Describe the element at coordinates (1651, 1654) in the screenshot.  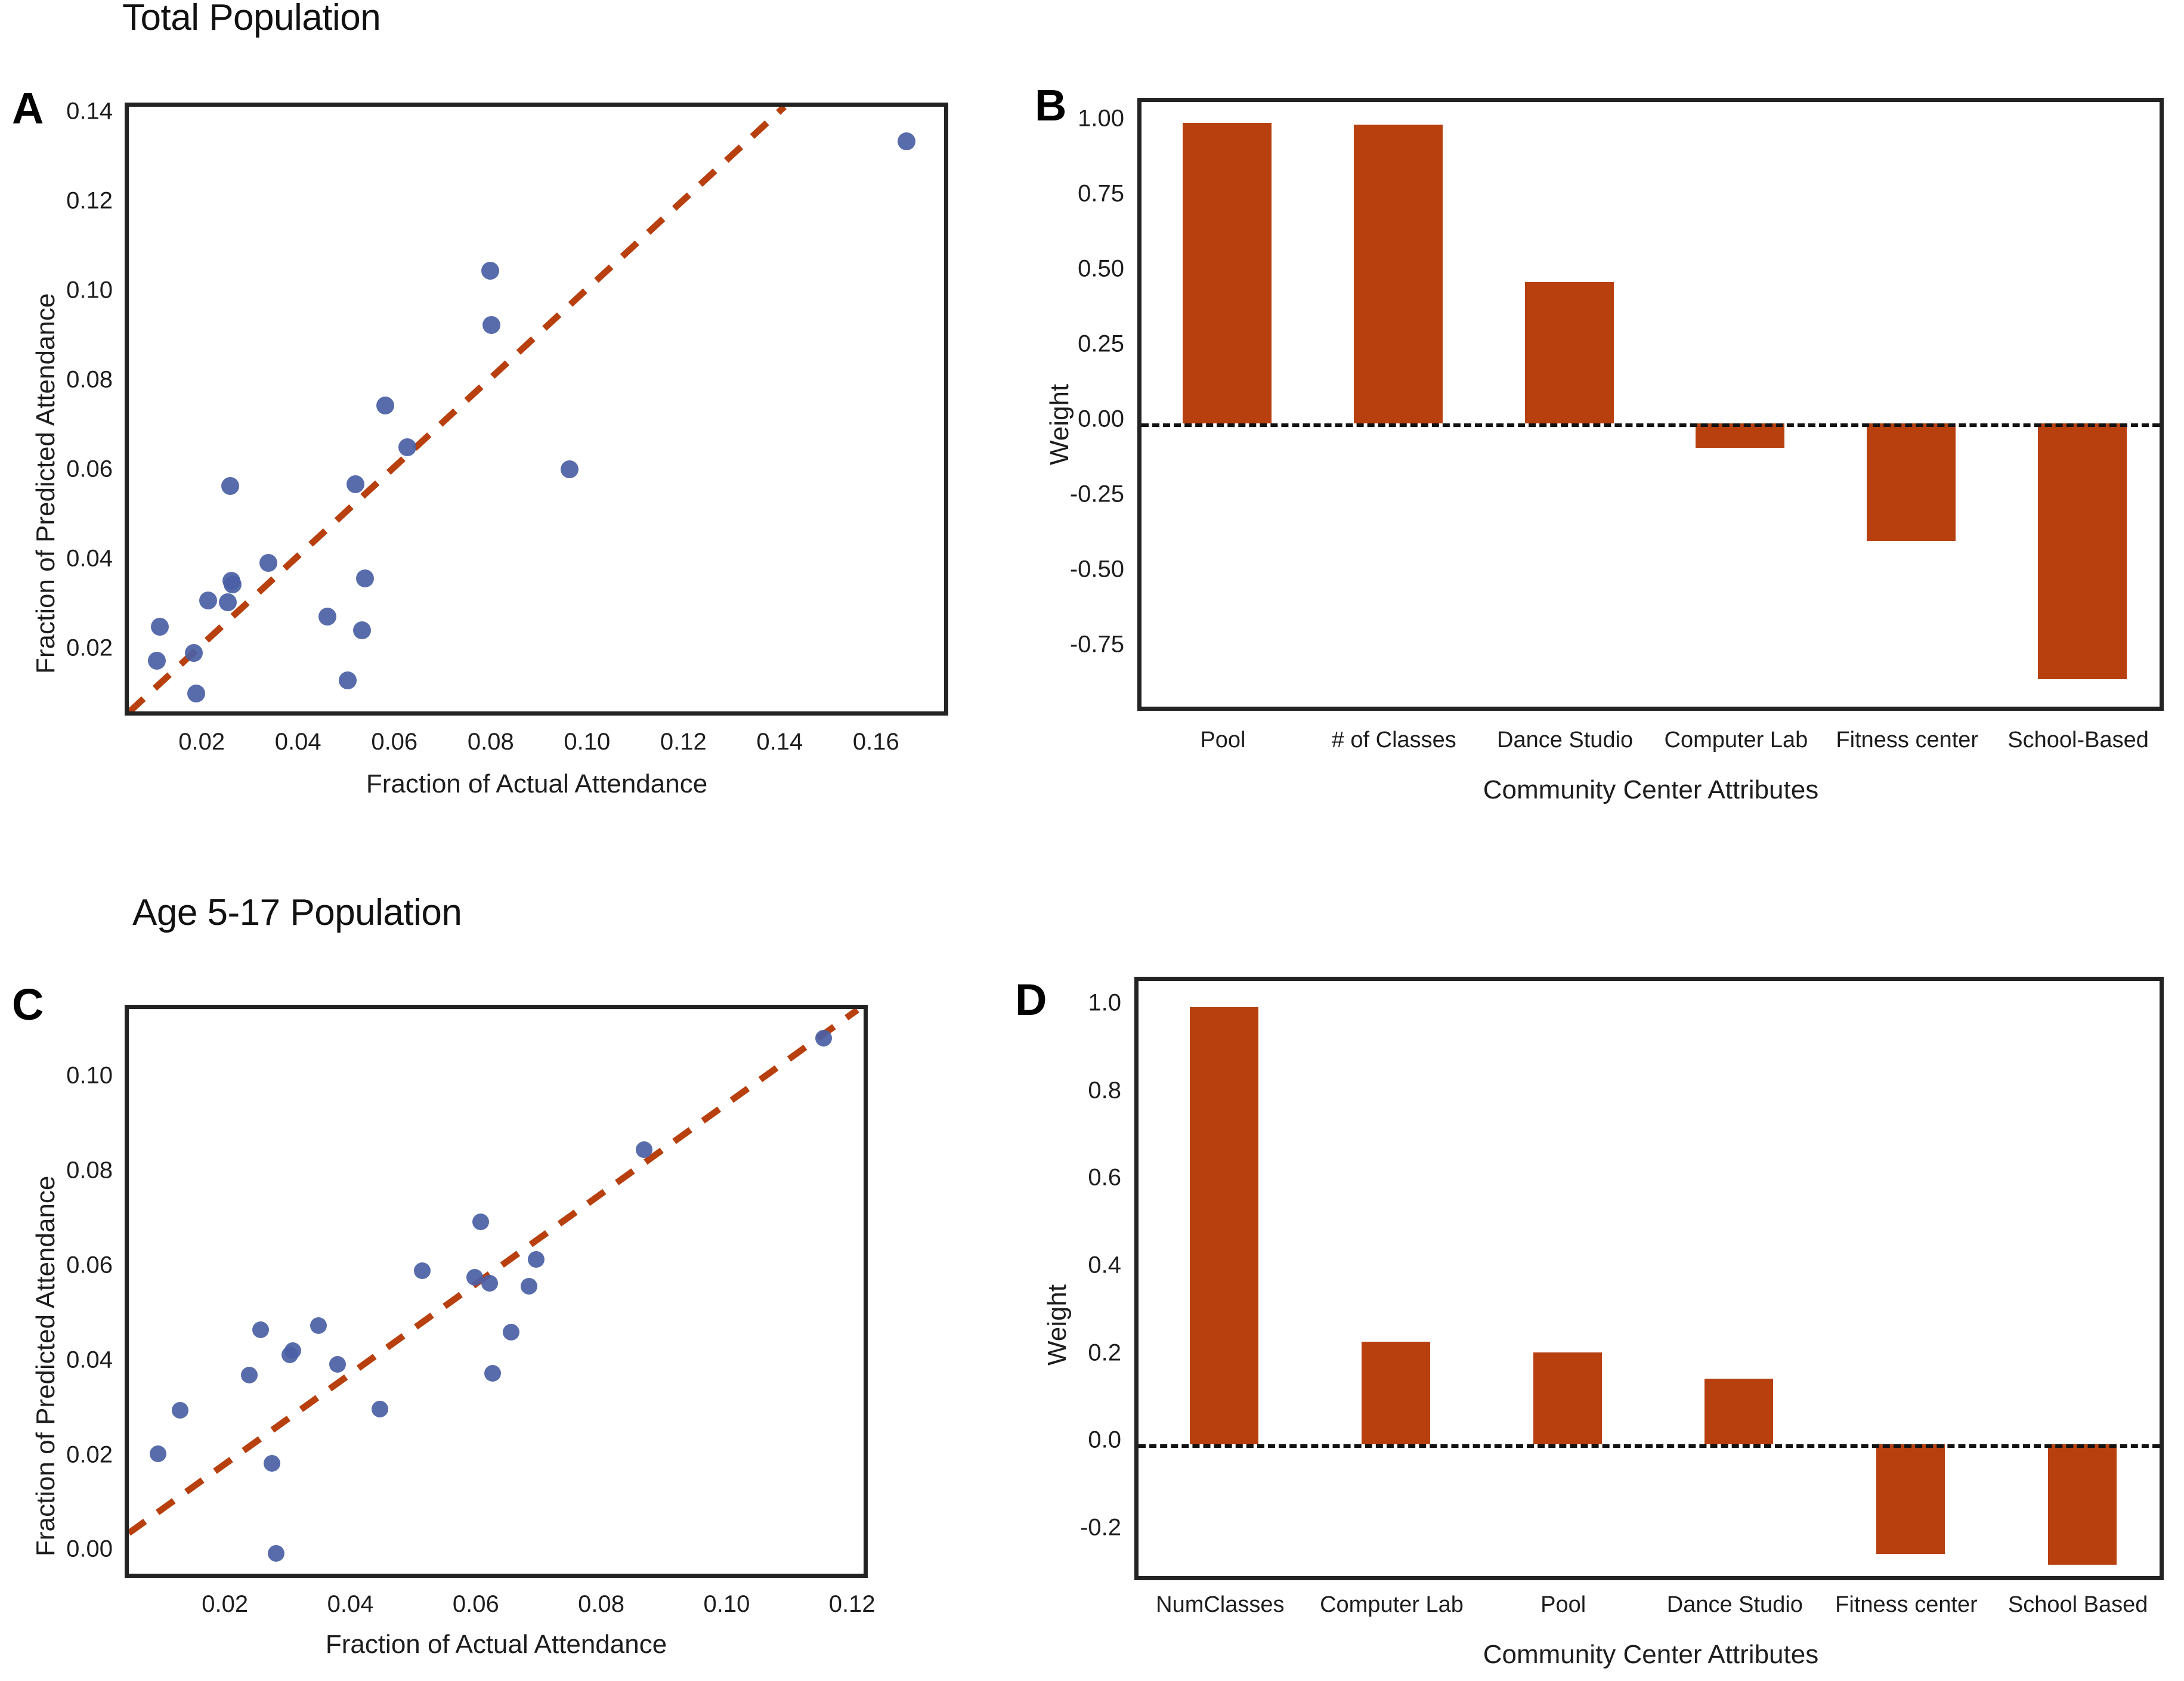
I see `x-axis-label-d: Community Center Attributes` at that location.